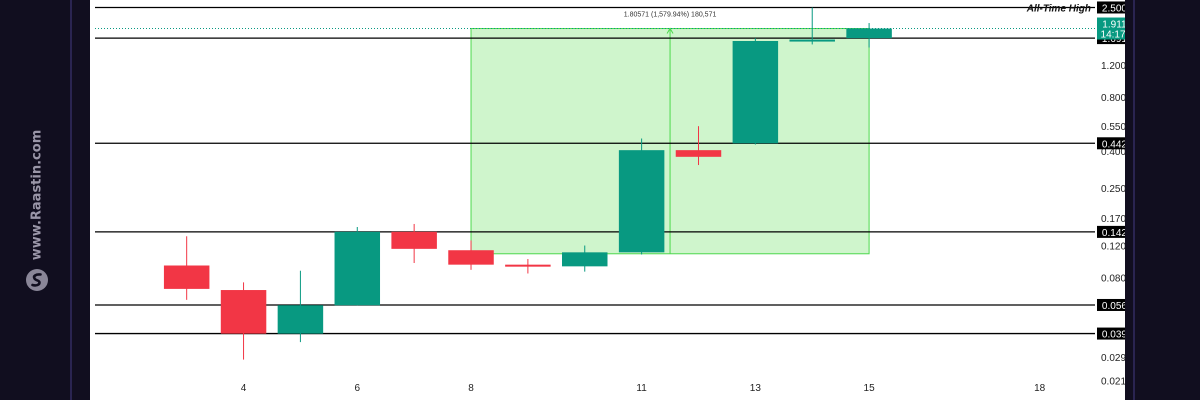 The image size is (1200, 400). What do you see at coordinates (1113, 39) in the screenshot?
I see `level-price-tag-text: 1.69157` at bounding box center [1113, 39].